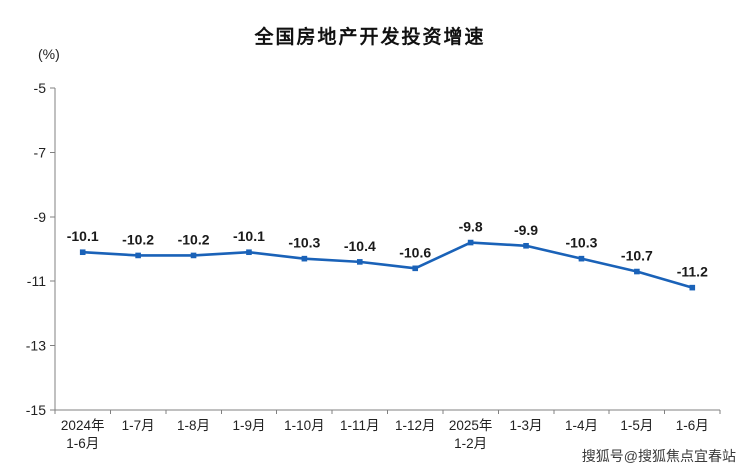 This screenshot has width=740, height=470. What do you see at coordinates (49, 54) in the screenshot?
I see `y-axis-unit-label: (%)` at bounding box center [49, 54].